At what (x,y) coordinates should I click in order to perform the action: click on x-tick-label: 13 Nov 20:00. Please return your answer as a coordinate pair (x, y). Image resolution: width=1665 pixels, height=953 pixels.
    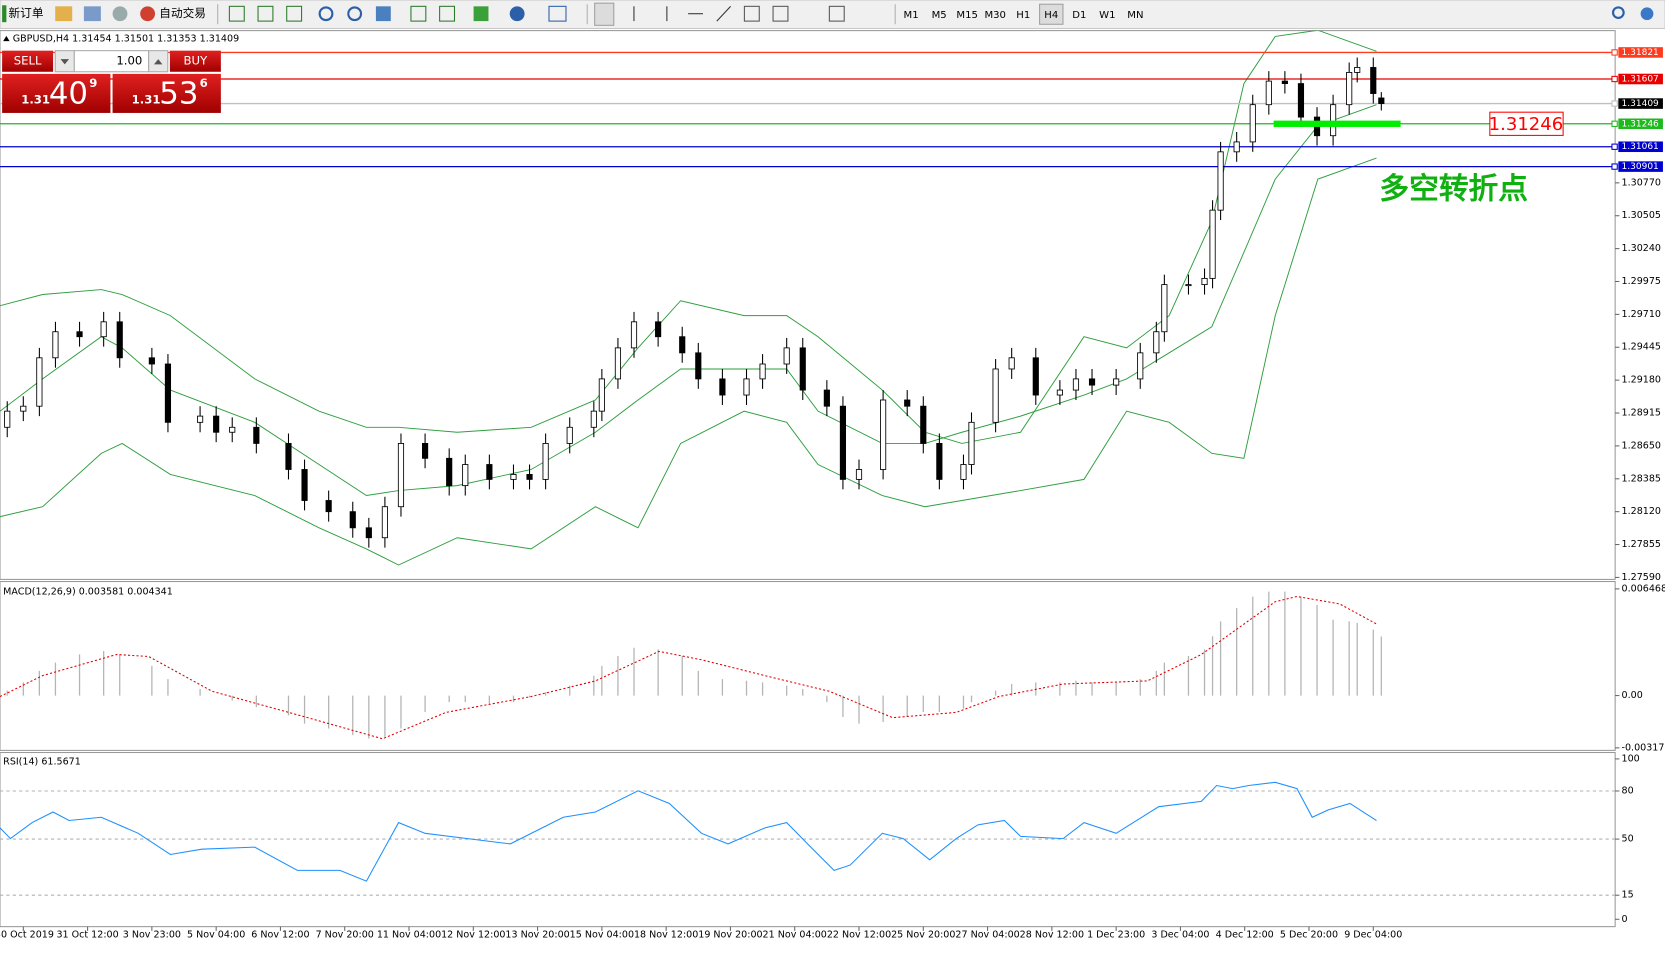
    Looking at the image, I should click on (537, 935).